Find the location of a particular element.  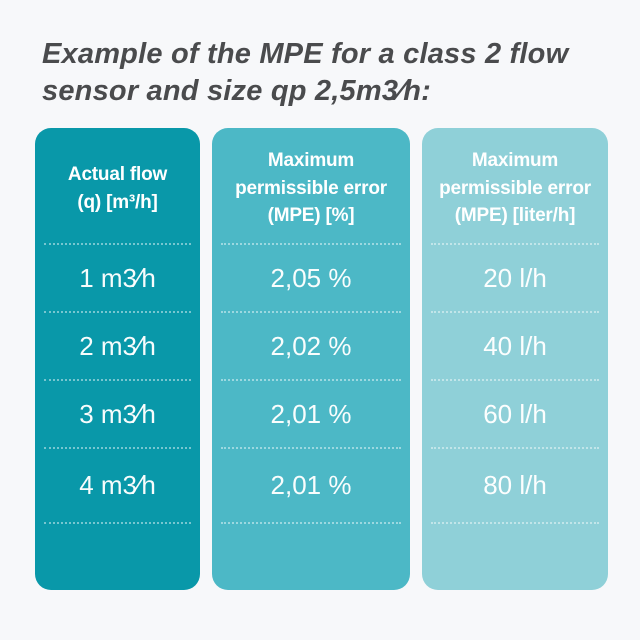

table-cell-mpe-liter-row4: 80 l/h is located at coordinates (515, 484).